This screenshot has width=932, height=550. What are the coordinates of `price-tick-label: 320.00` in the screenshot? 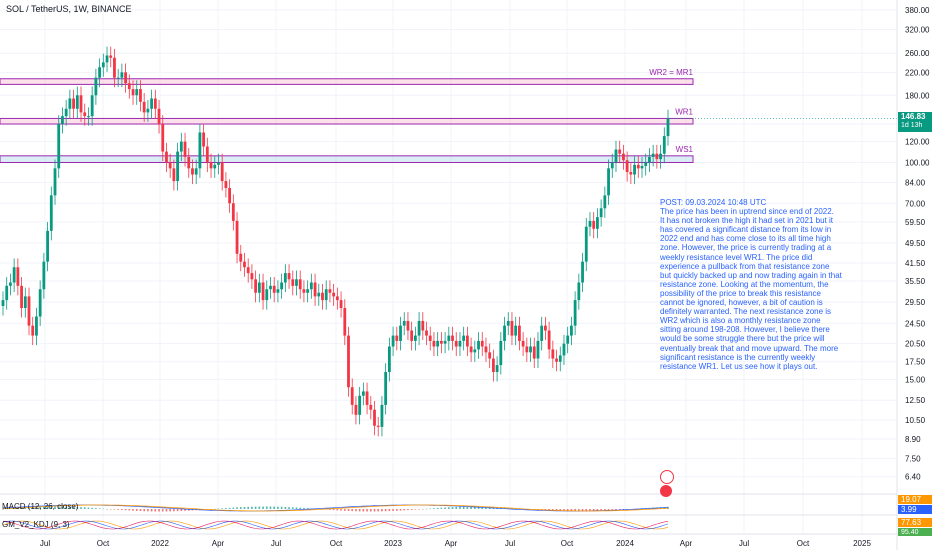 It's located at (917, 30).